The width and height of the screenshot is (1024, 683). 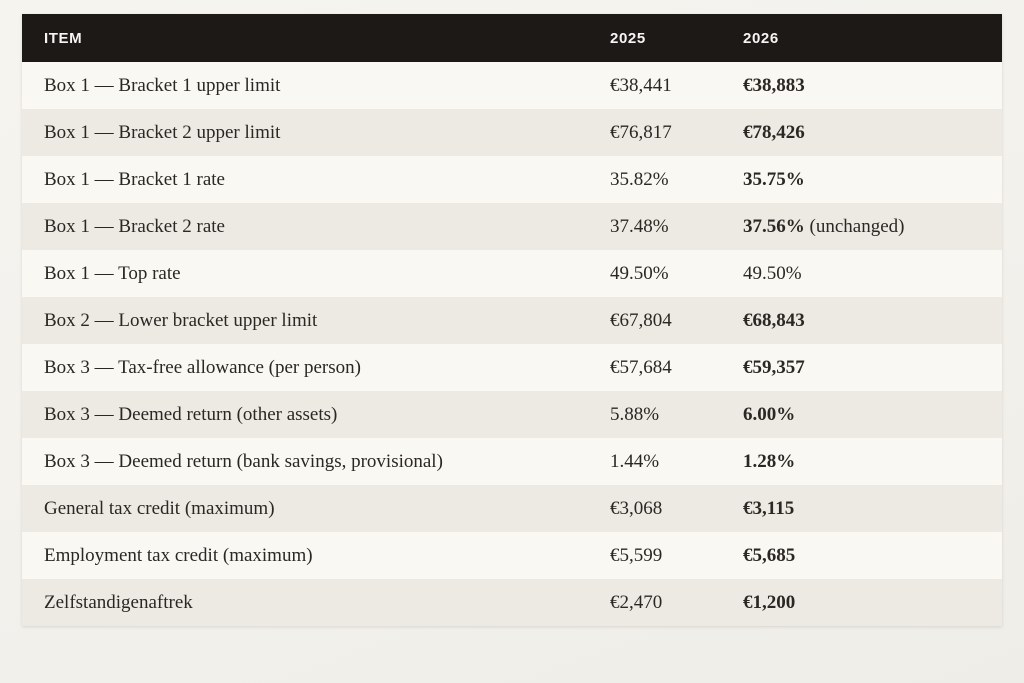 I want to click on item-cell: Box 1 — Bracket 1 rate, so click(x=305, y=179).